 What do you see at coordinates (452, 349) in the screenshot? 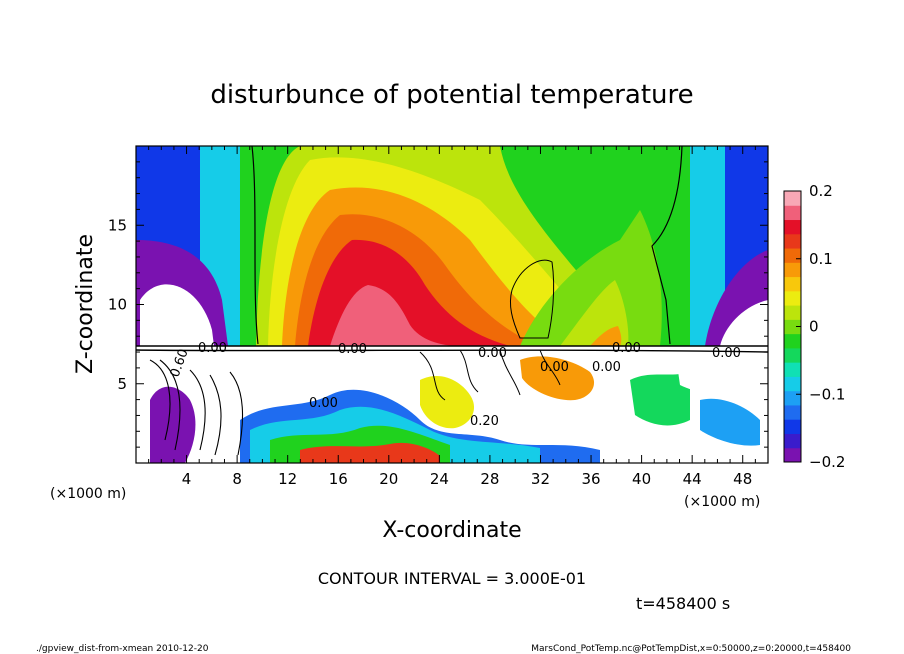
I see `interface-line` at bounding box center [452, 349].